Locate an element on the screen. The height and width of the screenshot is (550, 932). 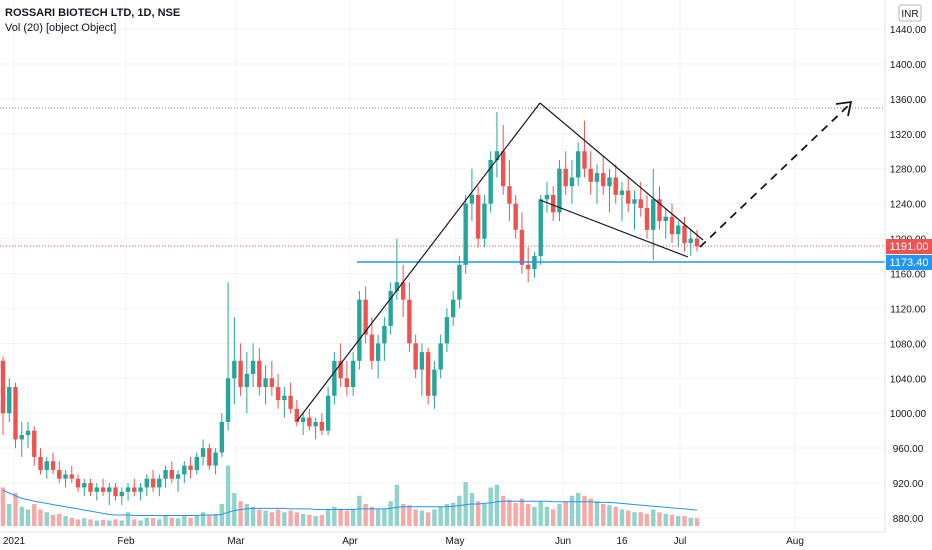
volume-bars is located at coordinates (350, 495).